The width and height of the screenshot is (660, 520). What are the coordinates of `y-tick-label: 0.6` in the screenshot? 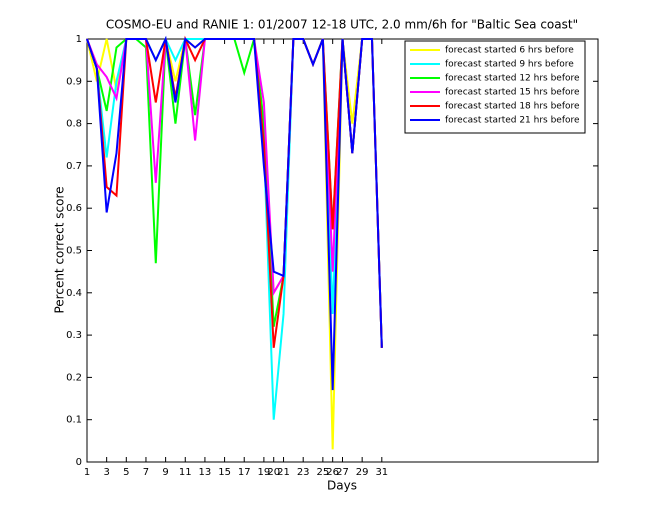 It's located at (74, 208).